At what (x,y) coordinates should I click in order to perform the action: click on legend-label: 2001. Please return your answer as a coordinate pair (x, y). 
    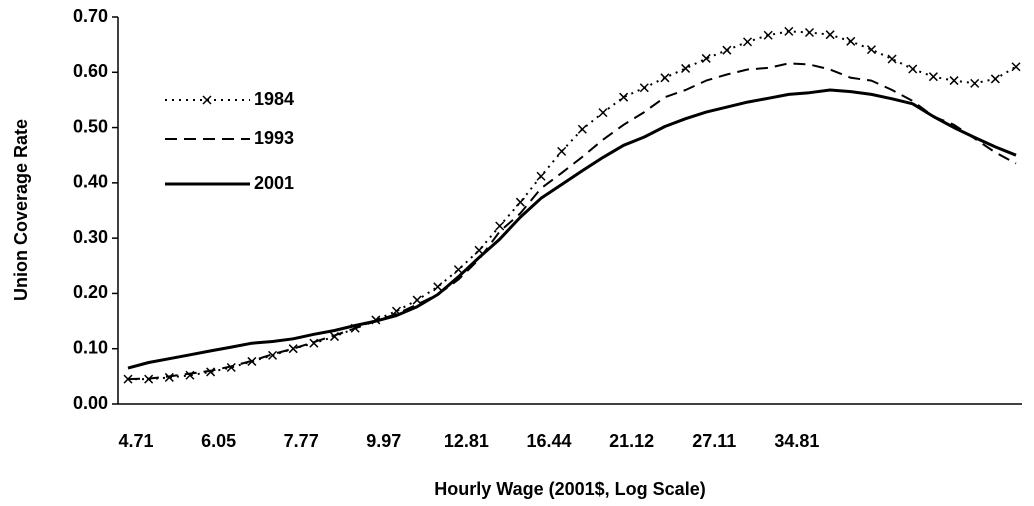
    Looking at the image, I should click on (274, 183).